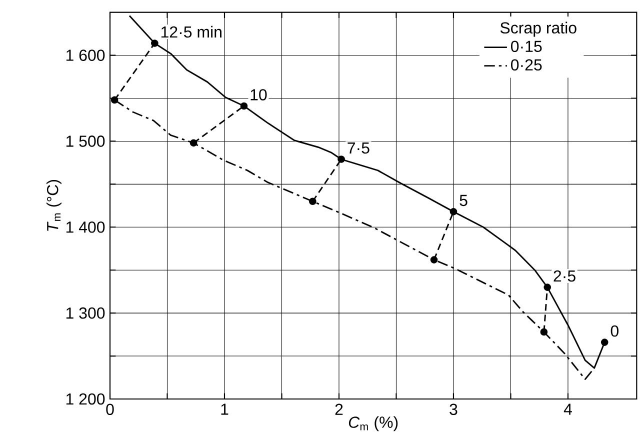  I want to click on y-tick-label: 1 500, so click(85, 141).